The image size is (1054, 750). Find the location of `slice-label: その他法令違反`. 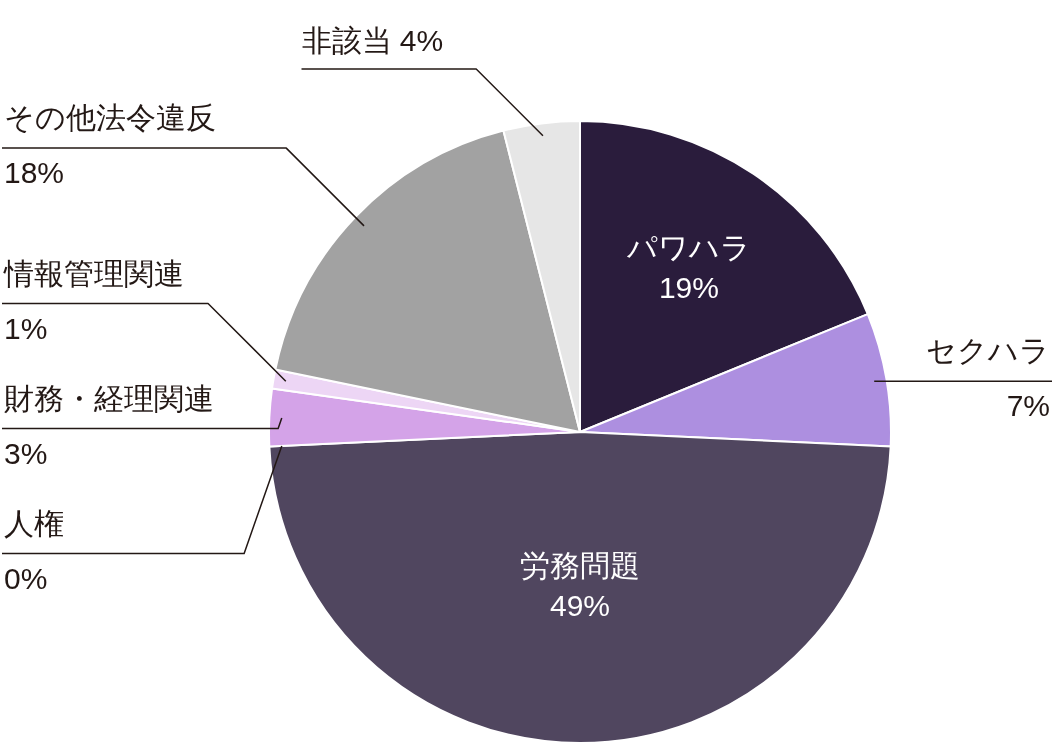

slice-label: その他法令違反 is located at coordinates (110, 118).